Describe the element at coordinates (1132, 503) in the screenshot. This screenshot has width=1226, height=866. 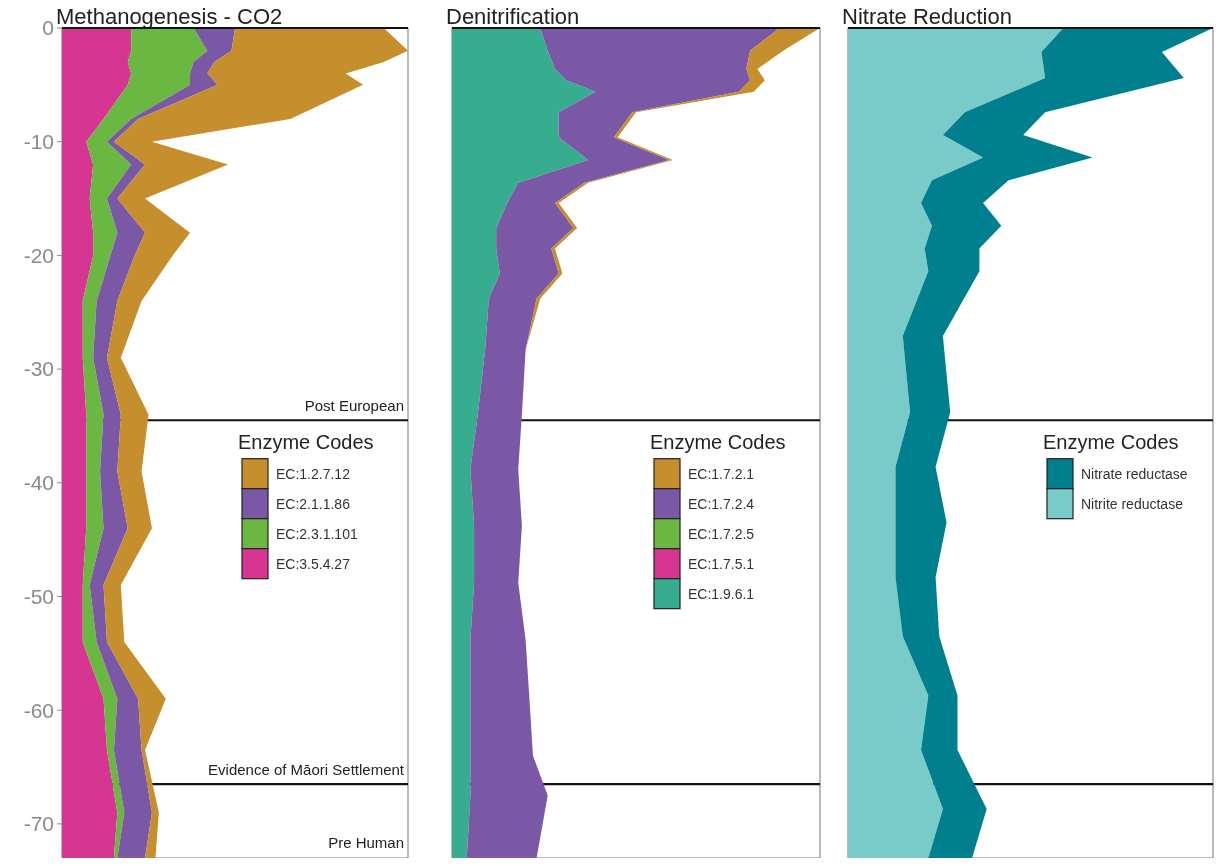
I see `legend-label: Nitrite reductase` at that location.